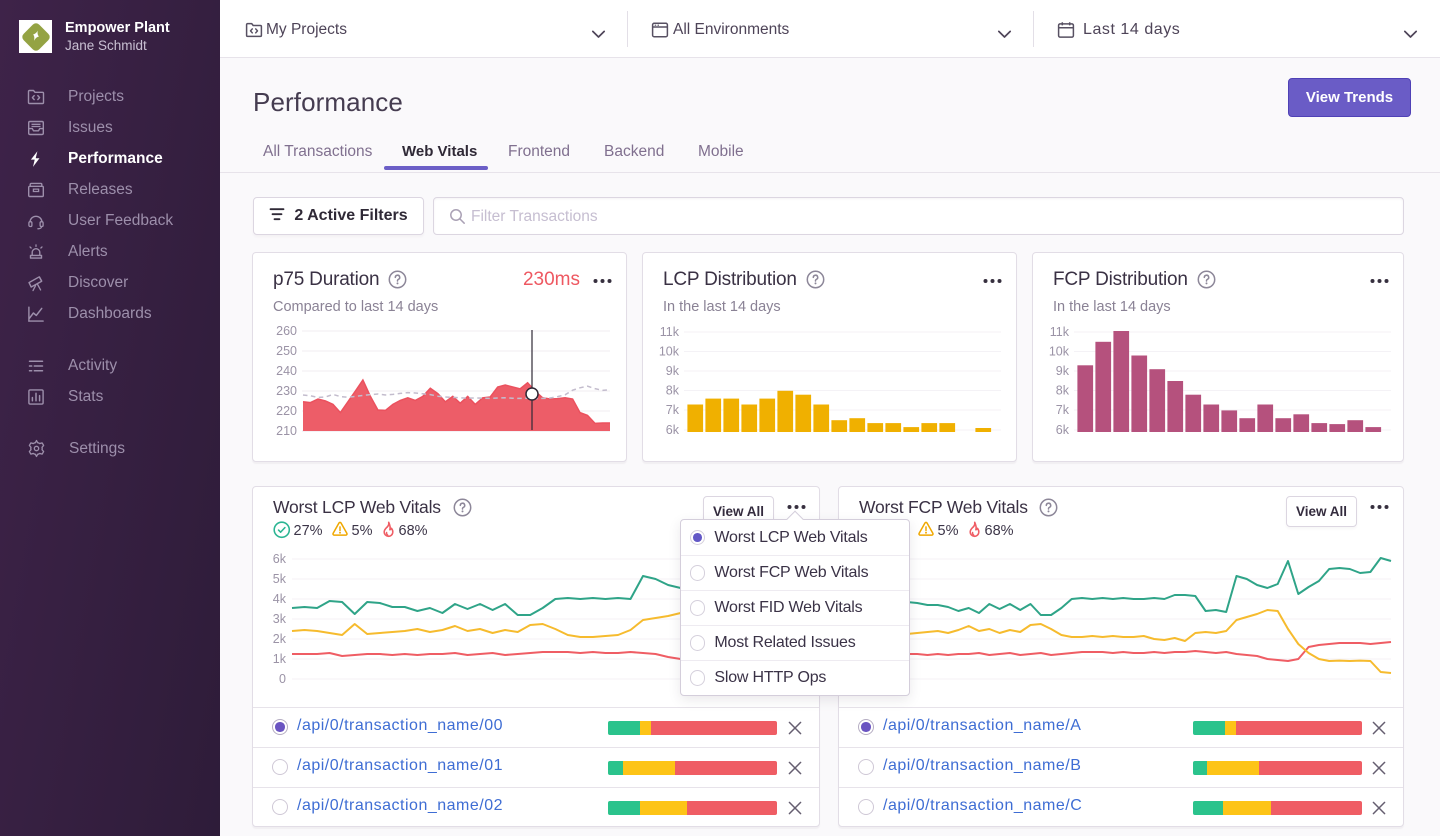 The image size is (1440, 836). What do you see at coordinates (286, 351) in the screenshot?
I see `svg-text: 250` at bounding box center [286, 351].